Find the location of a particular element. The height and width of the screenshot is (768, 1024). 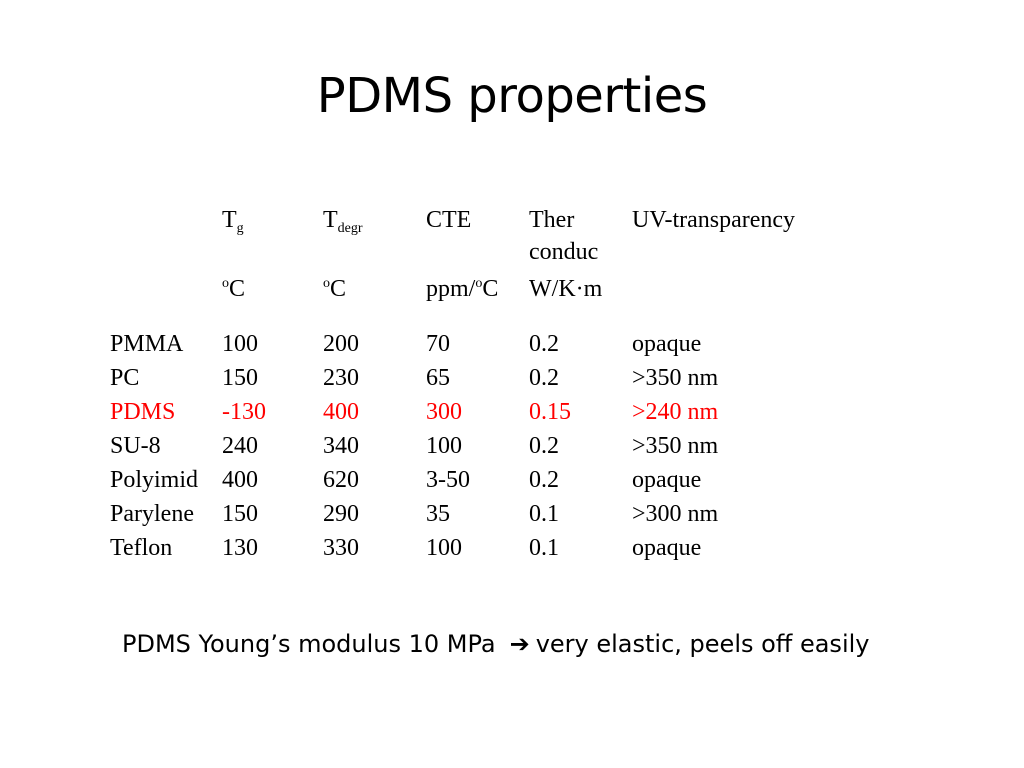

row-cte: 3-50 is located at coordinates (448, 480).